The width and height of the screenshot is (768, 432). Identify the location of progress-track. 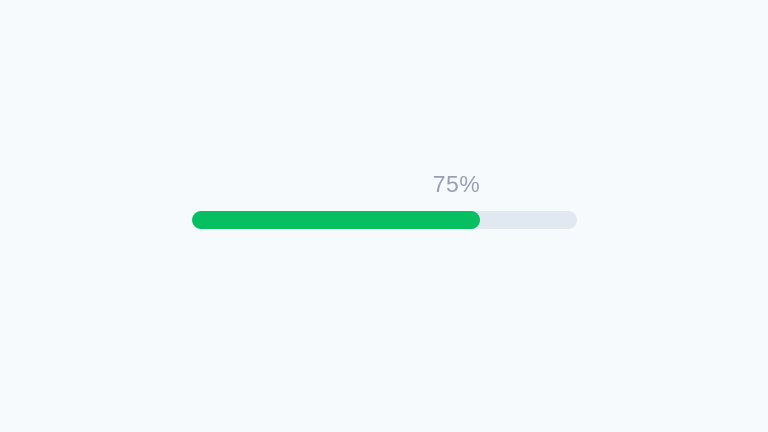
(384, 220).